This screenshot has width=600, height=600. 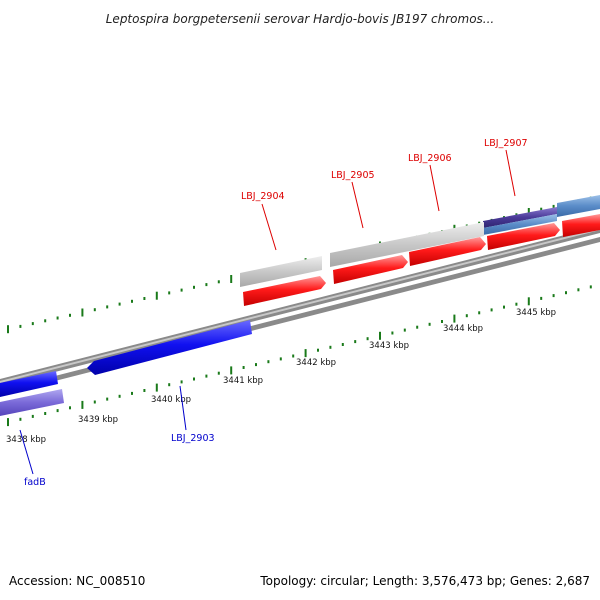 What do you see at coordinates (32, 402) in the screenshot?
I see `gene-arrow-fadB` at bounding box center [32, 402].